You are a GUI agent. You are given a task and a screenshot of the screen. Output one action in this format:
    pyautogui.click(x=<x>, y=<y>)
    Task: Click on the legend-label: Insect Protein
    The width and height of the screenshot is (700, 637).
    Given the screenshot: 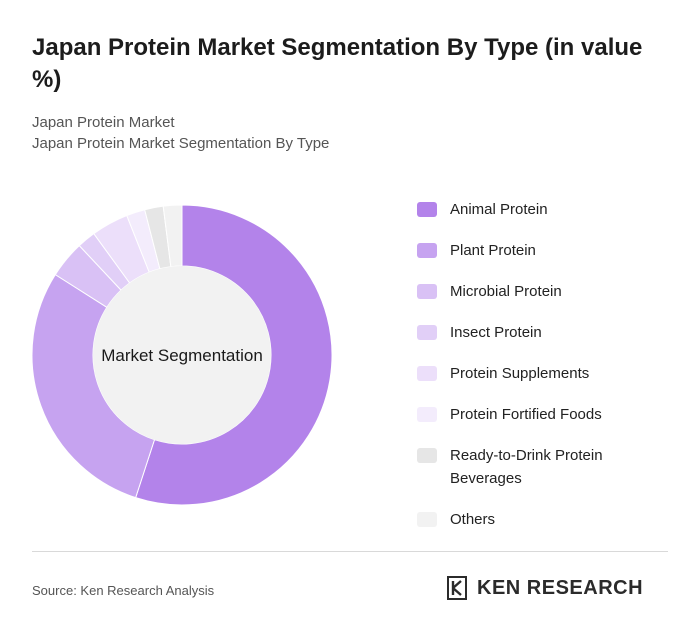 What is the action you would take?
    pyautogui.click(x=496, y=332)
    